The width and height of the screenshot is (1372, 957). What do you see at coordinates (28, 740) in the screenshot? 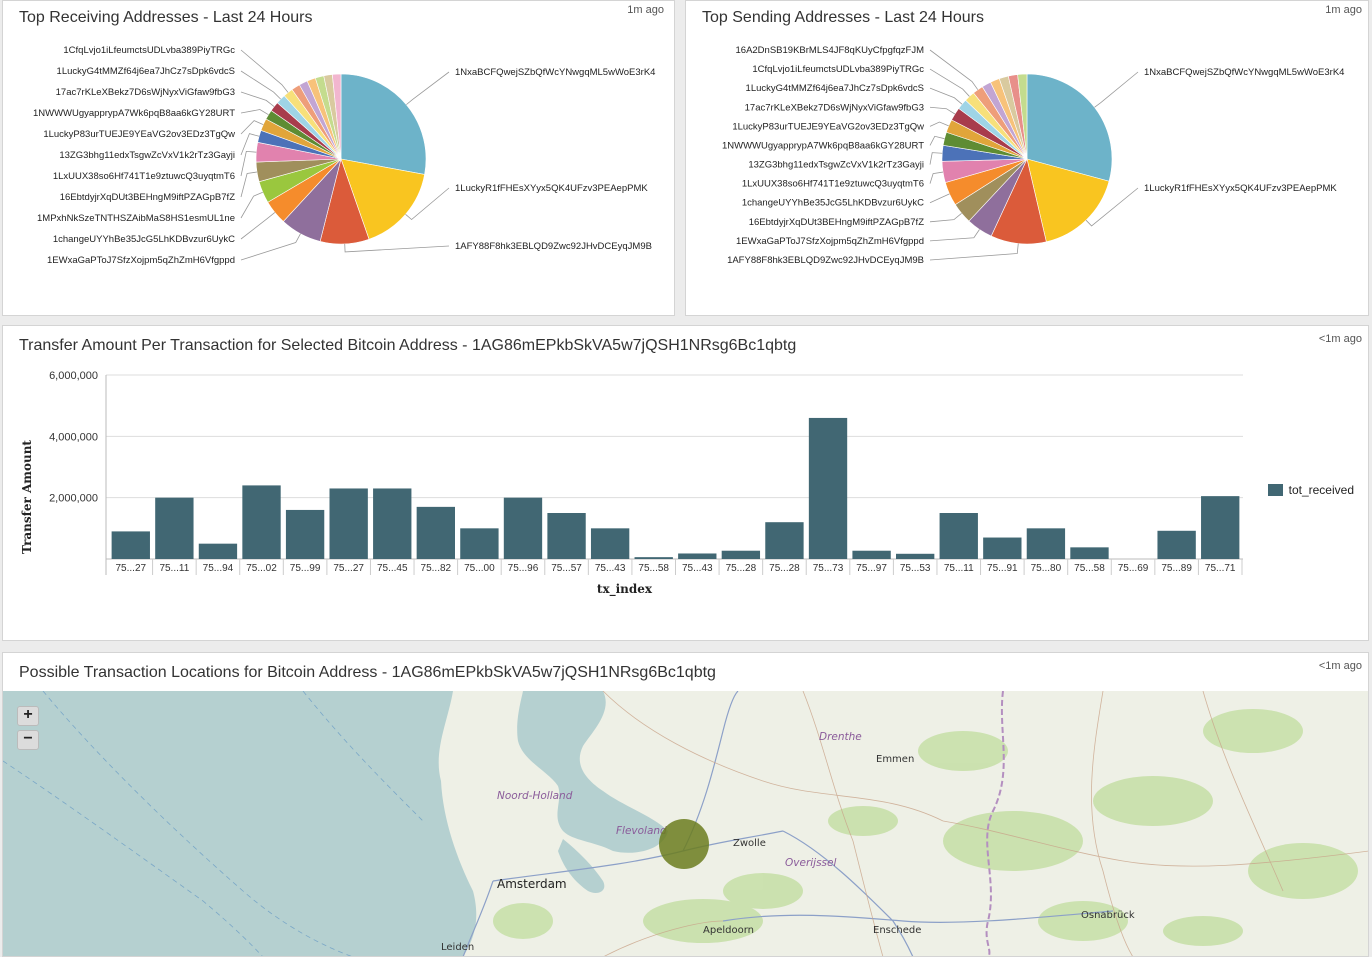
I see `zoom-out-button: −` at bounding box center [28, 740].